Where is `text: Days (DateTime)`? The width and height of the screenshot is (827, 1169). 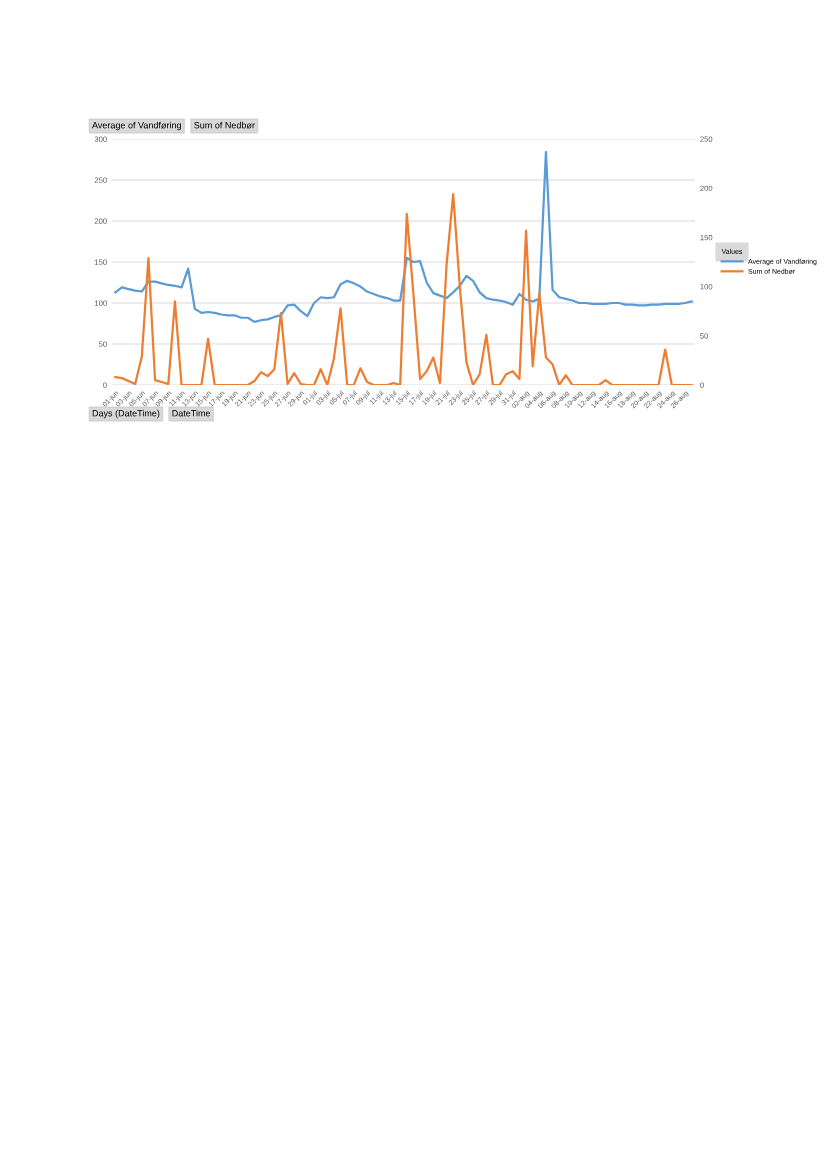
text: Days (DateTime) is located at coordinates (126, 414).